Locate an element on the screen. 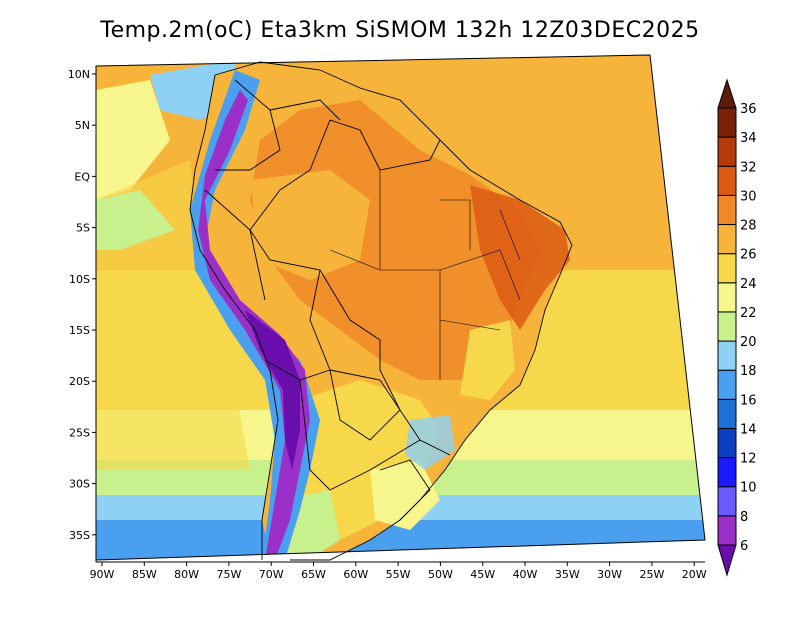 The image size is (800, 618). lat-tick-label: 10S is located at coordinates (79, 279).